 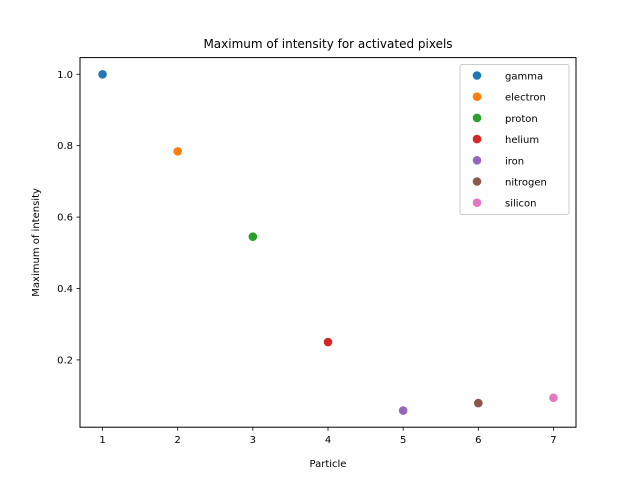 What do you see at coordinates (403, 410) in the screenshot?
I see `data-point-iron` at bounding box center [403, 410].